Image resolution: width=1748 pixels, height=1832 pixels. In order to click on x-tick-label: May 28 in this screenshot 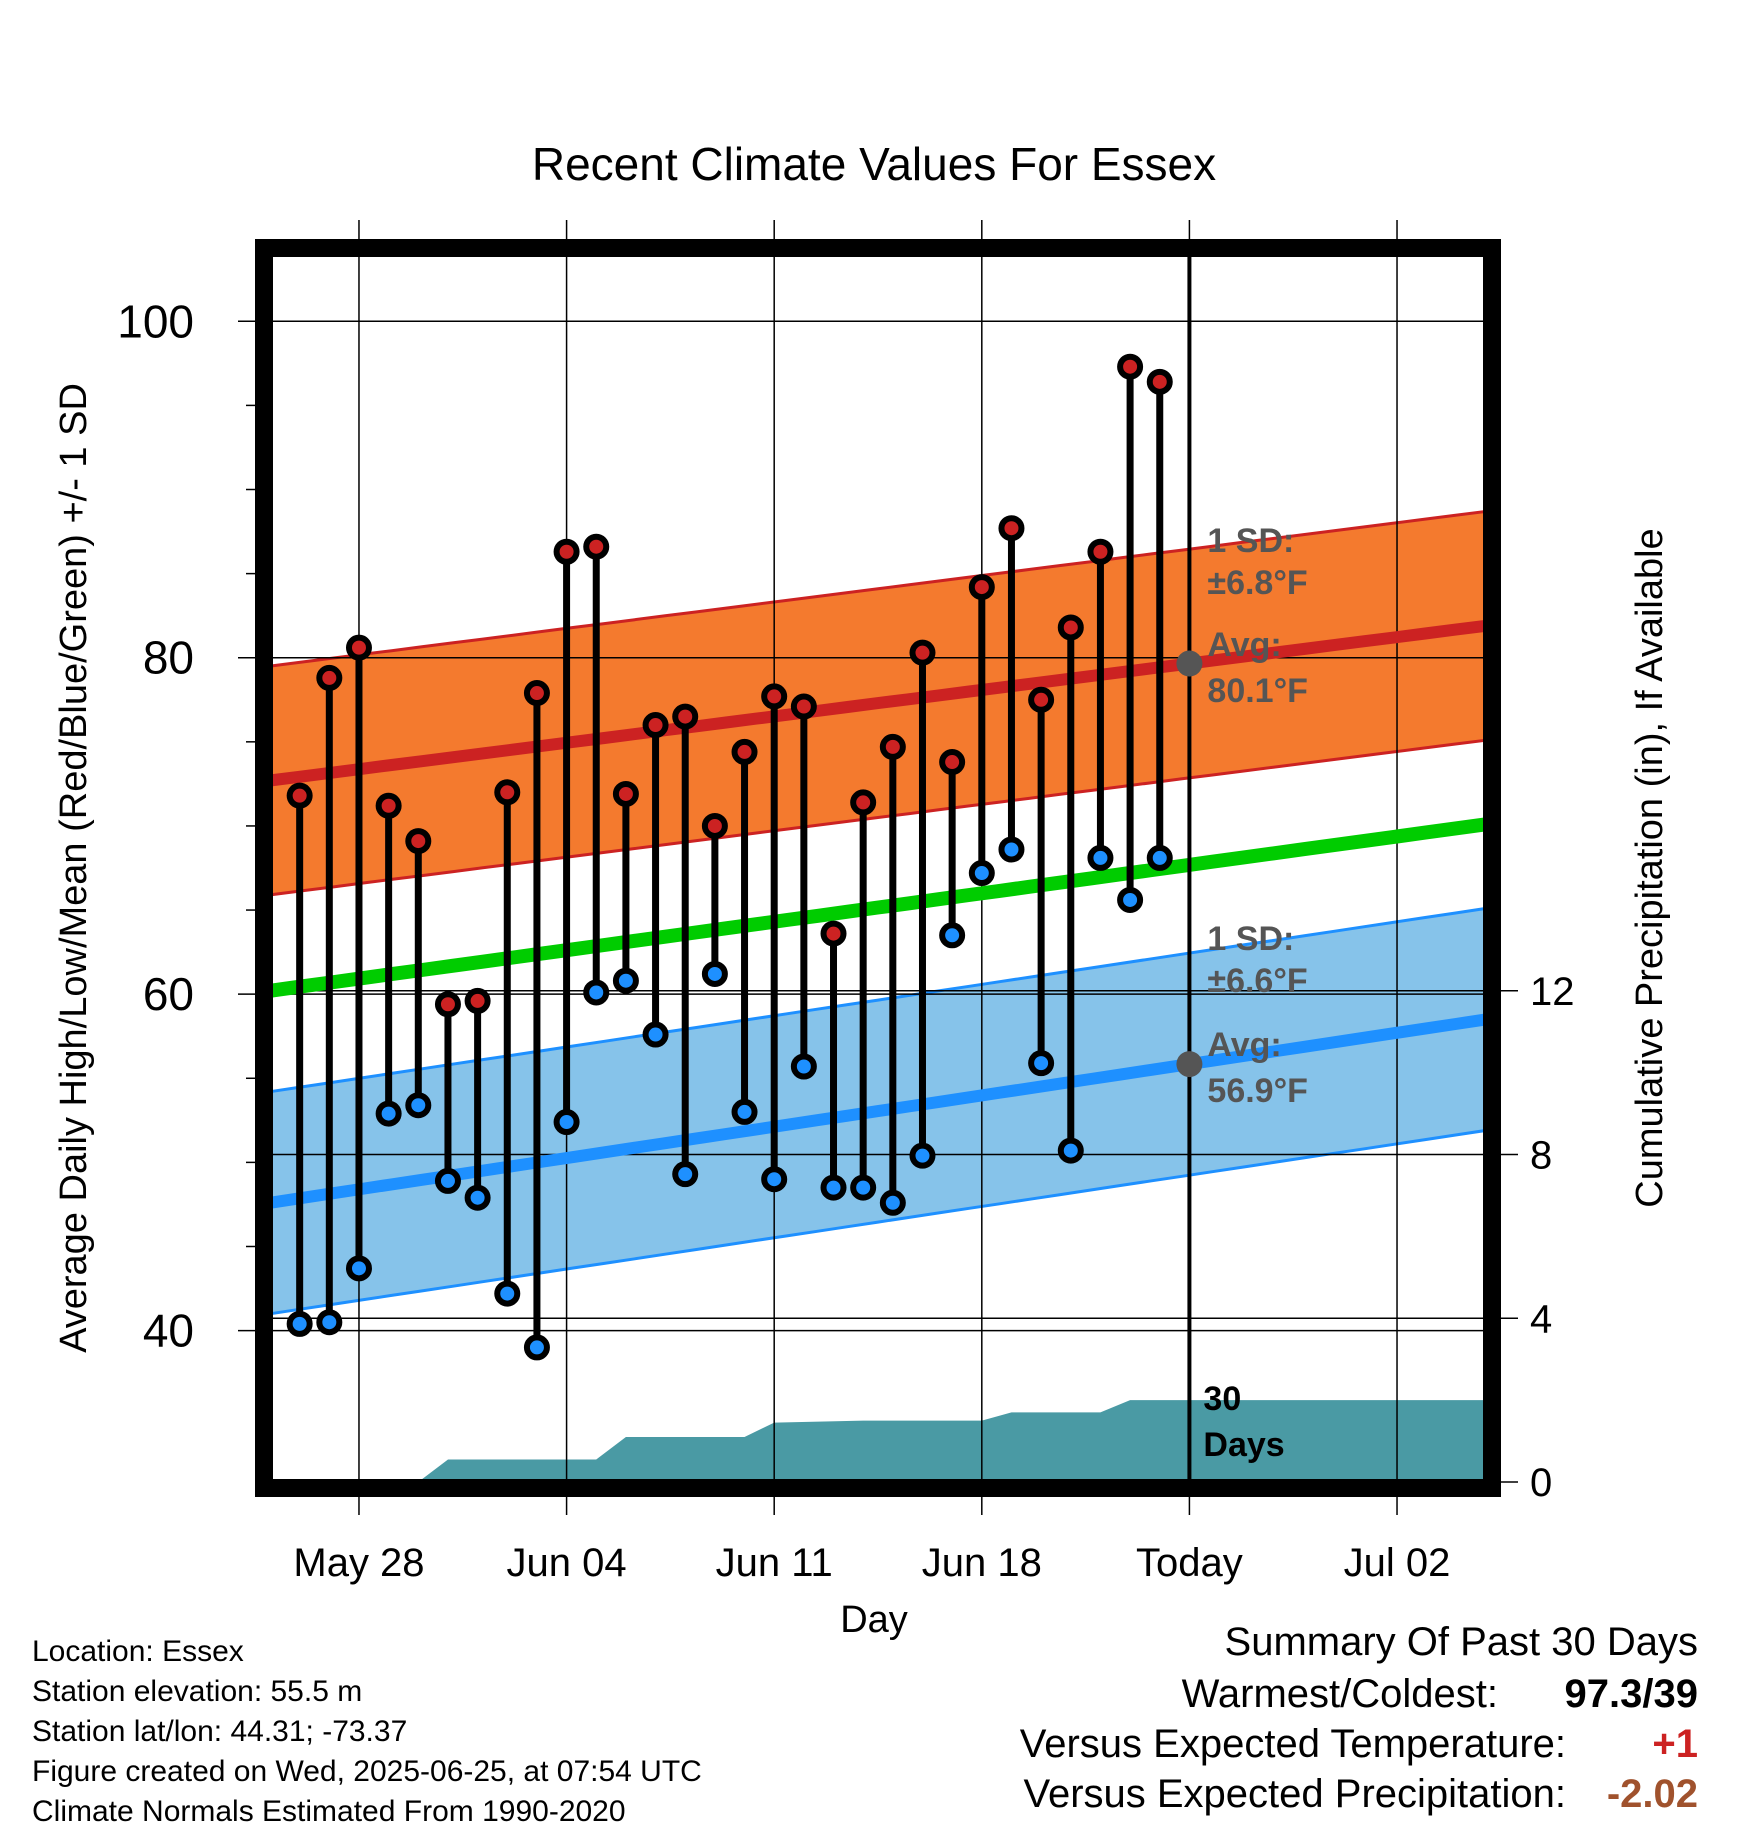, I will do `click(358, 1563)`.